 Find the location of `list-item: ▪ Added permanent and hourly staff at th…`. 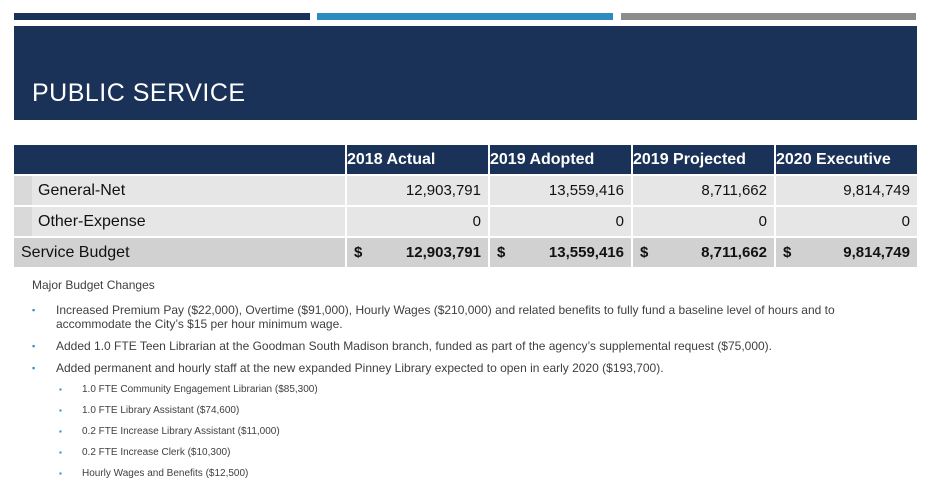

list-item: ▪ Added permanent and hourly staff at th… is located at coordinates (472, 368).